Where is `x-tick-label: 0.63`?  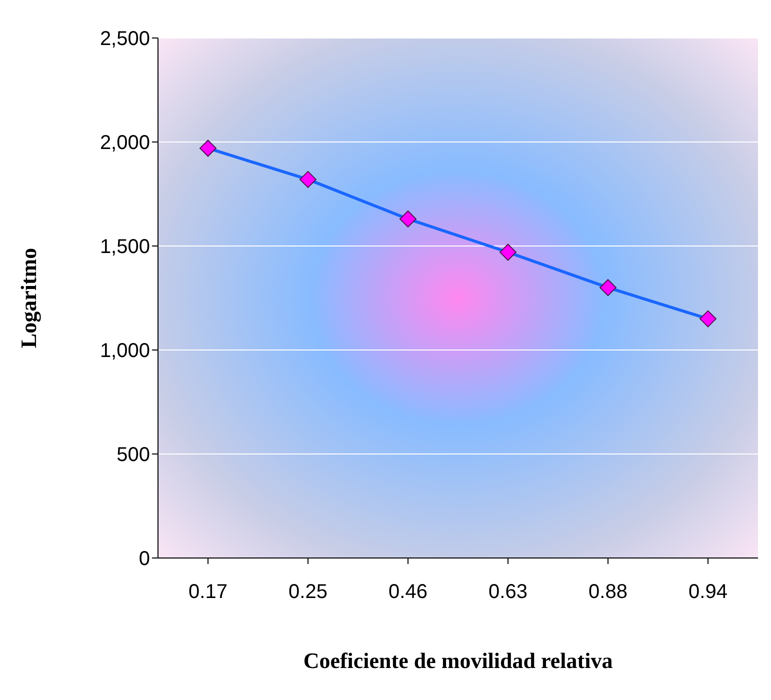 x-tick-label: 0.63 is located at coordinates (508, 592).